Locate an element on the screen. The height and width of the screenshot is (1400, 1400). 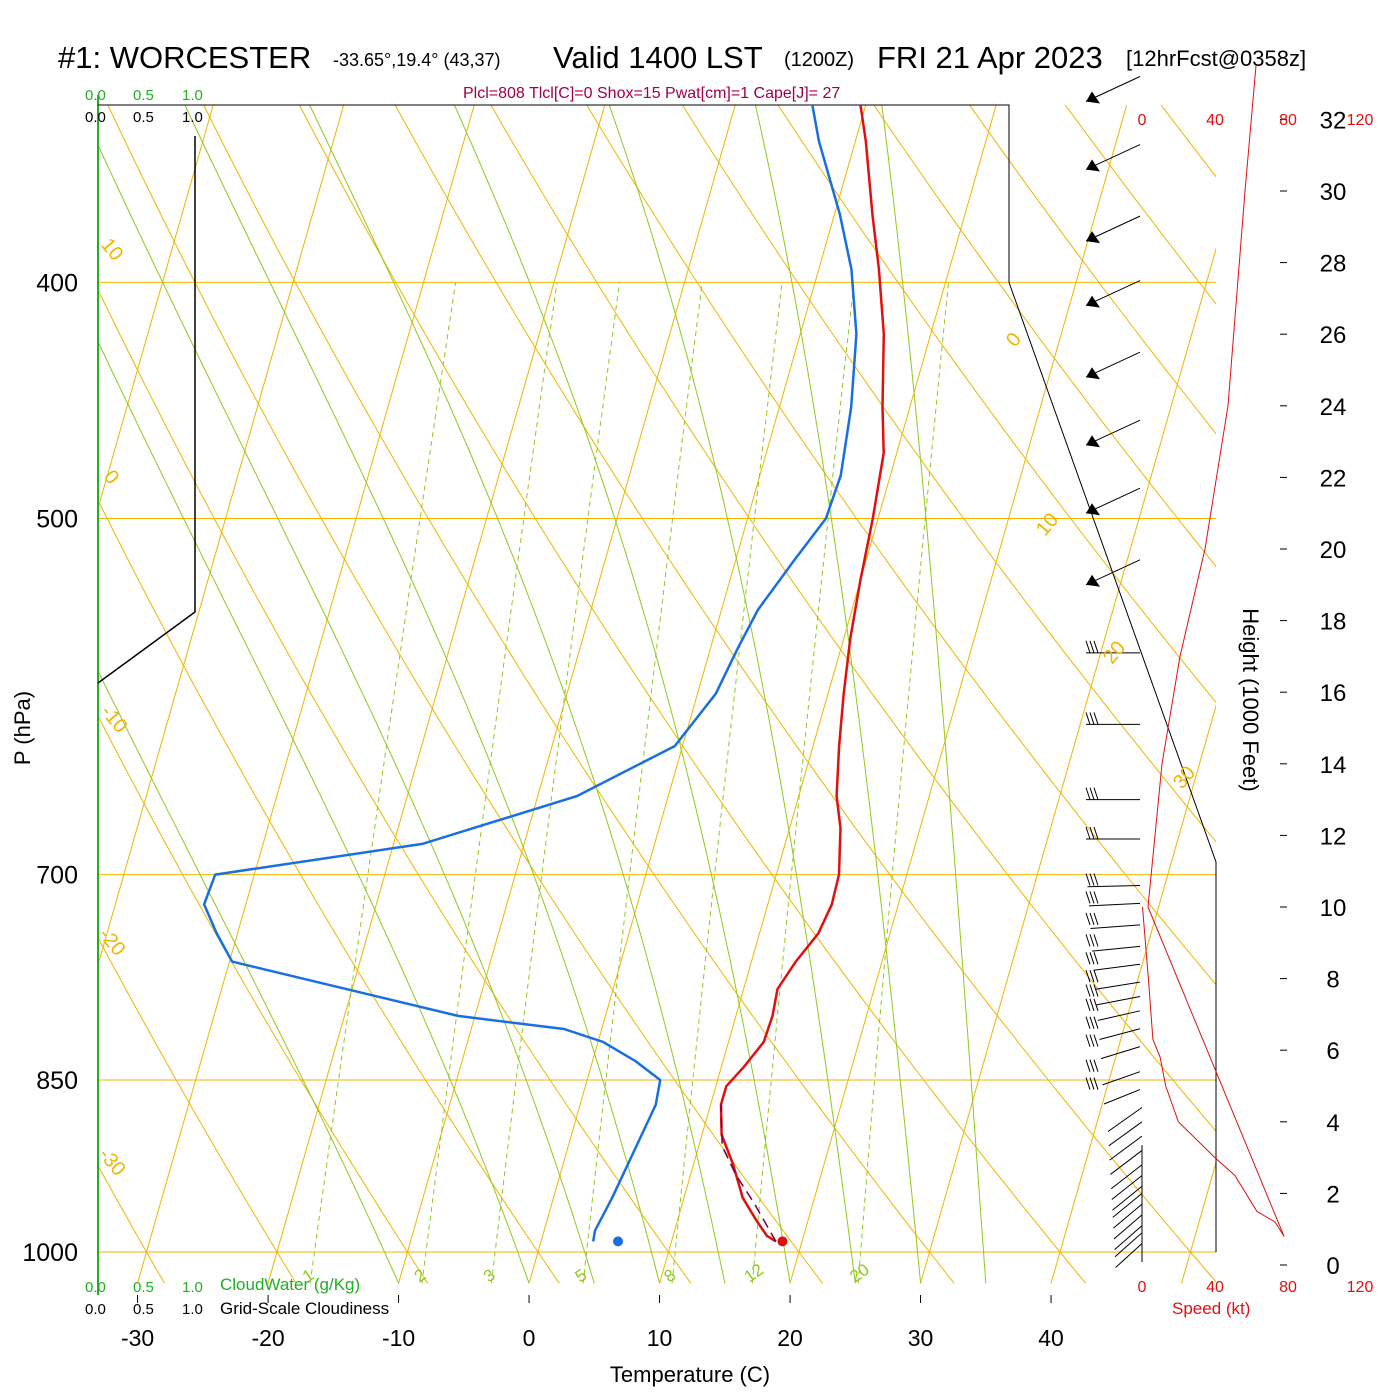
height-axis-title: Height (1000 Feet) is located at coordinates (1250, 699).